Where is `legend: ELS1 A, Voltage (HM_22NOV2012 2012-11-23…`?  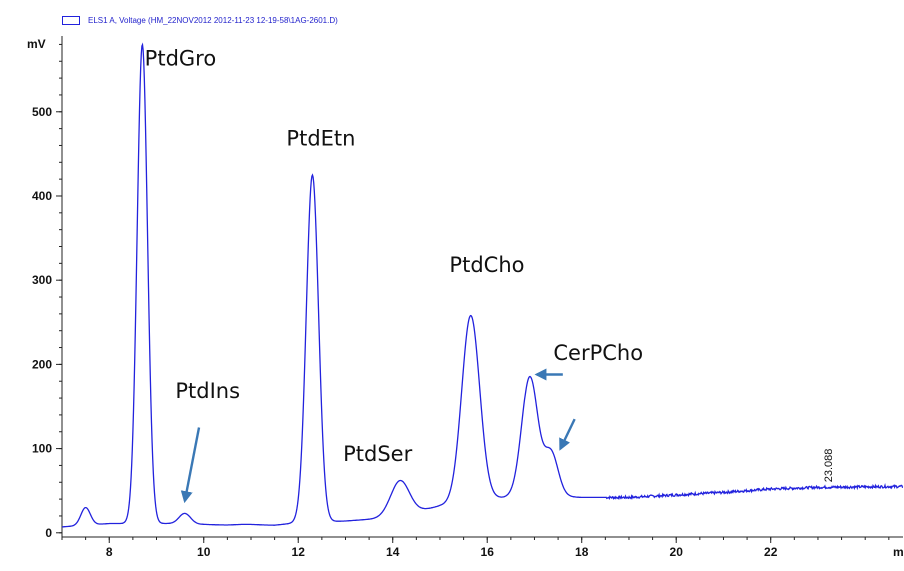 legend: ELS1 A, Voltage (HM_22NOV2012 2012-11-23… is located at coordinates (200, 20).